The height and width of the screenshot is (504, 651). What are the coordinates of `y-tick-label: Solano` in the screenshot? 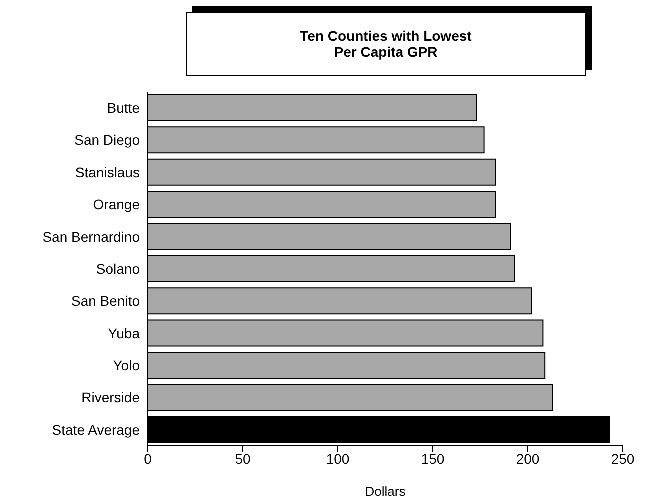 It's located at (118, 268).